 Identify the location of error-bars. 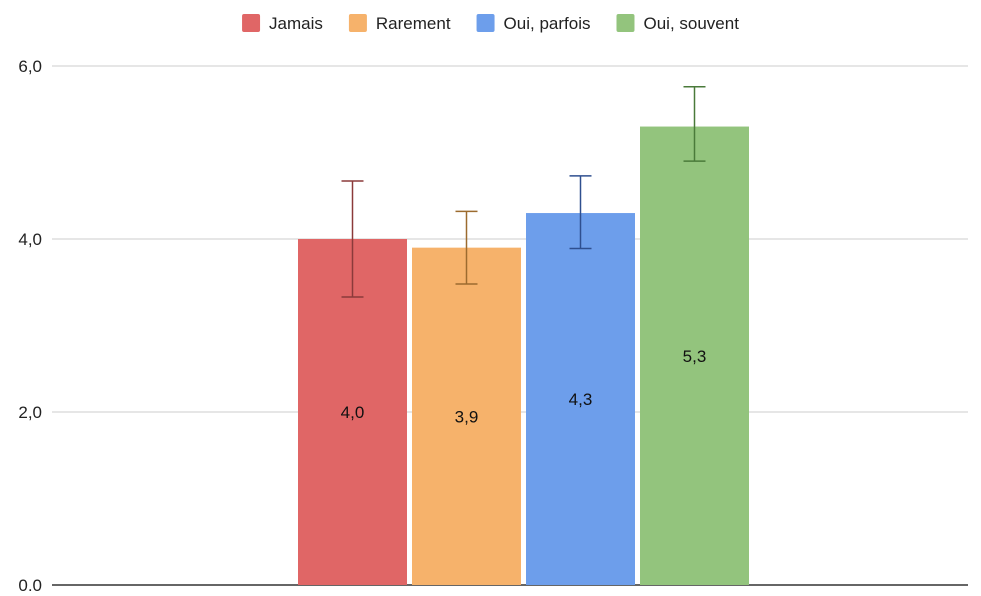
(523, 192).